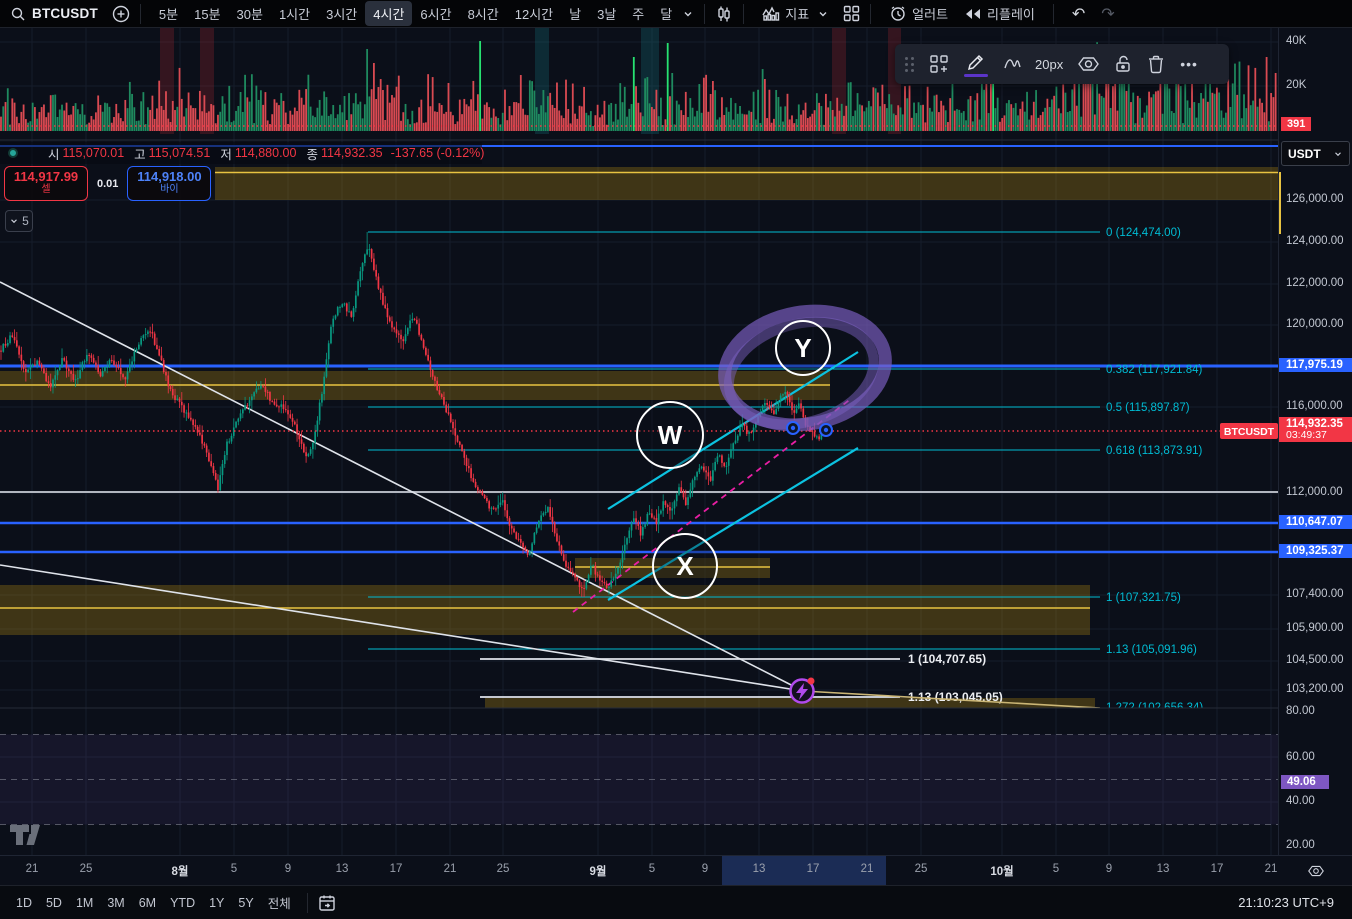 Image resolution: width=1352 pixels, height=919 pixels. Describe the element at coordinates (1296, 85) in the screenshot. I see `axis-tick: 20K` at that location.